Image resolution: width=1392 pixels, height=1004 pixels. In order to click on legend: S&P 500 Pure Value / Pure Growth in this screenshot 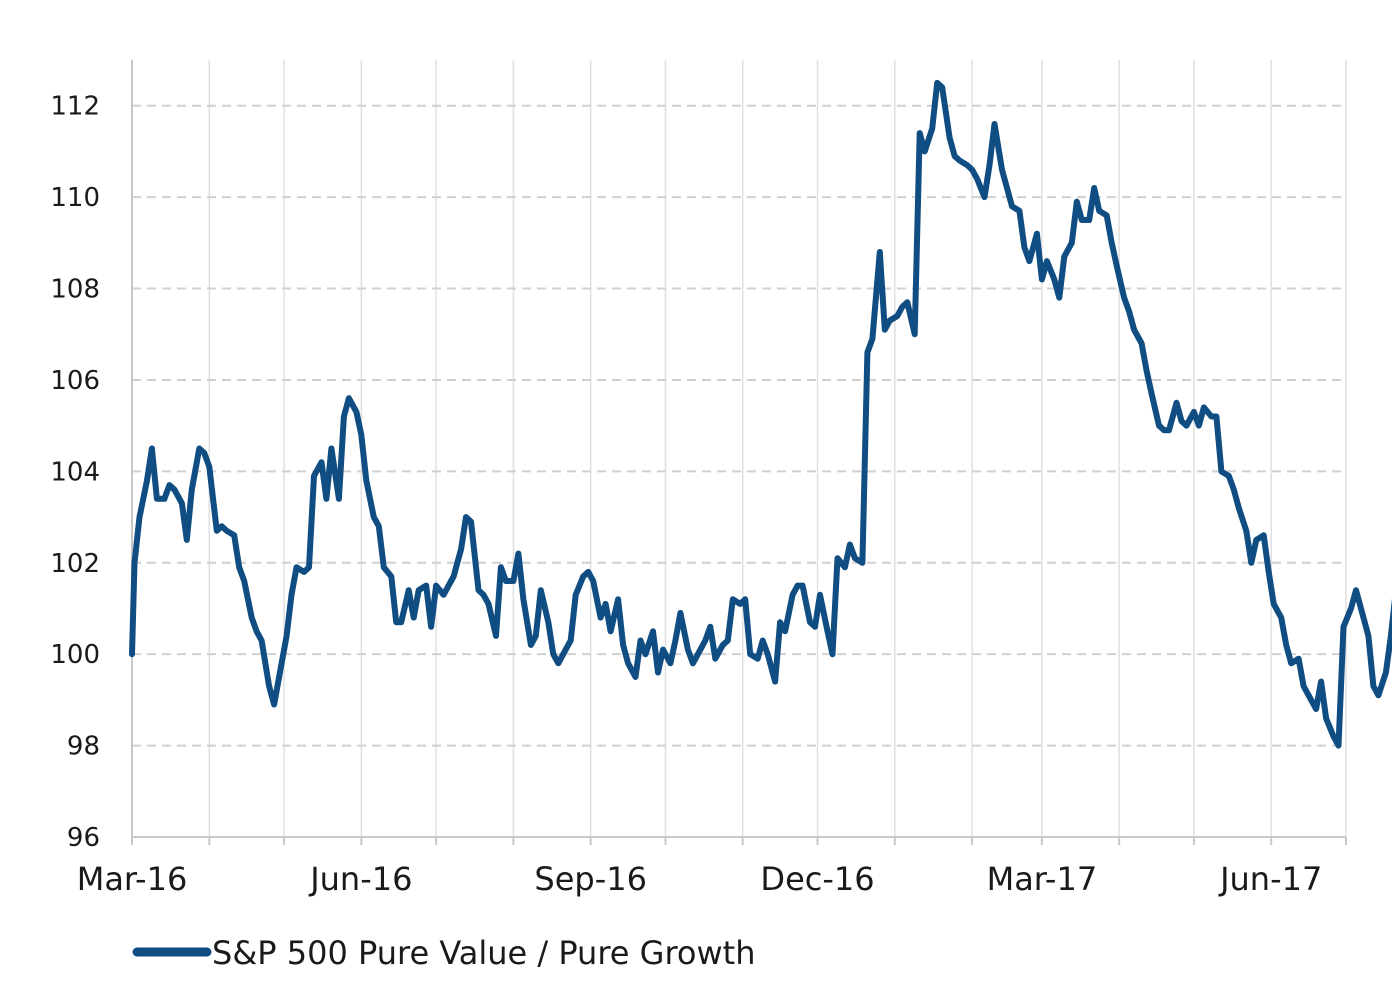, I will do `click(443, 953)`.